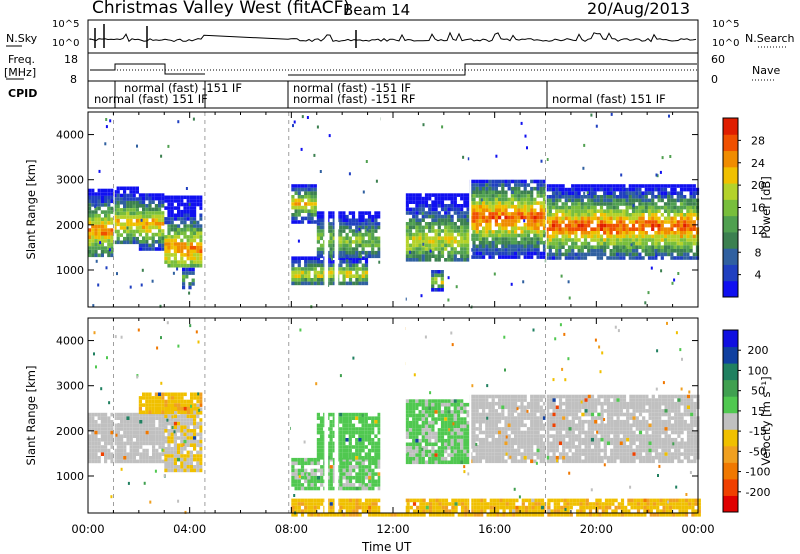  What do you see at coordinates (326, 209) in the screenshot?
I see `data-gap` at bounding box center [326, 209].